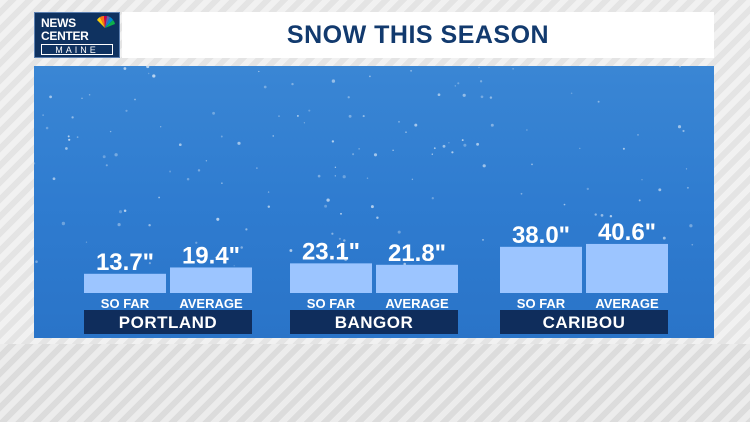 The image size is (750, 422). What do you see at coordinates (65, 36) in the screenshot?
I see `logo-line-center: CENTER` at bounding box center [65, 36].